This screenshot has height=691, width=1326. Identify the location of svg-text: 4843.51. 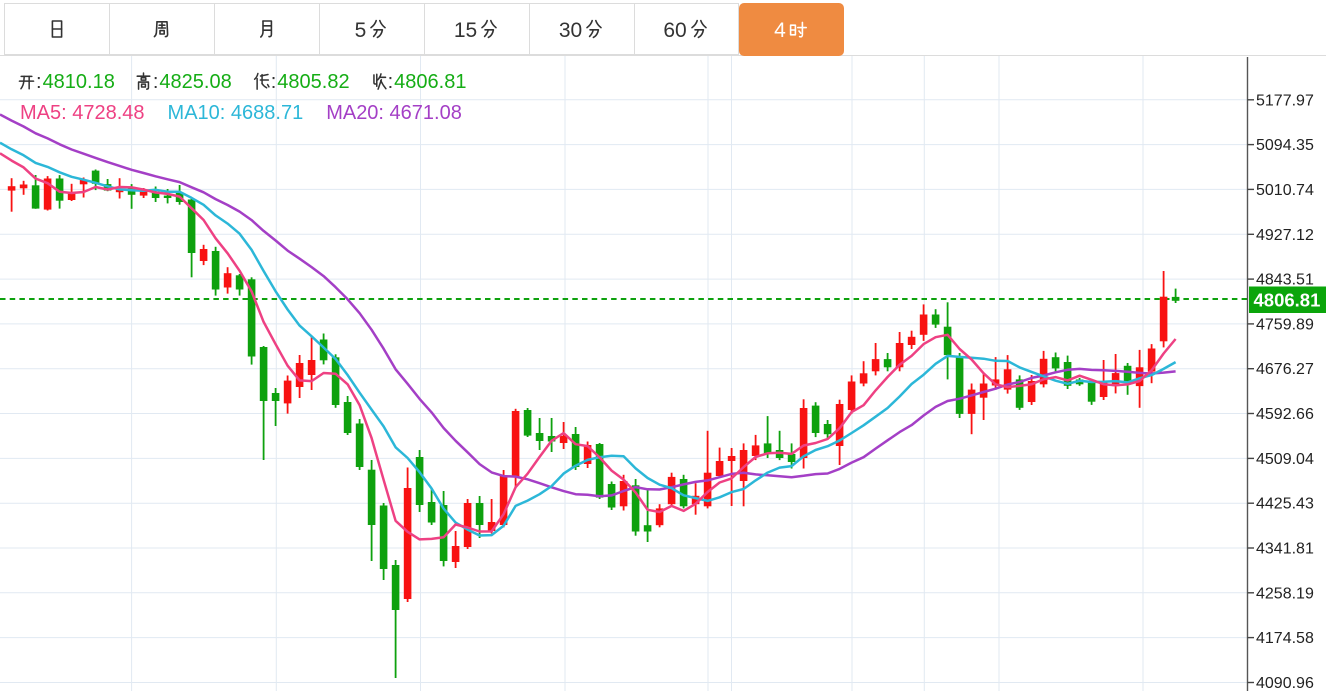
(1285, 280).